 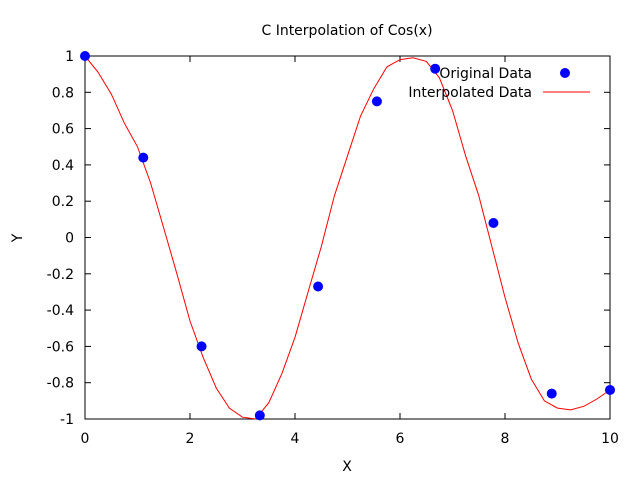 What do you see at coordinates (346, 31) in the screenshot?
I see `chart-title: C Interpolation of Cos(x)` at bounding box center [346, 31].